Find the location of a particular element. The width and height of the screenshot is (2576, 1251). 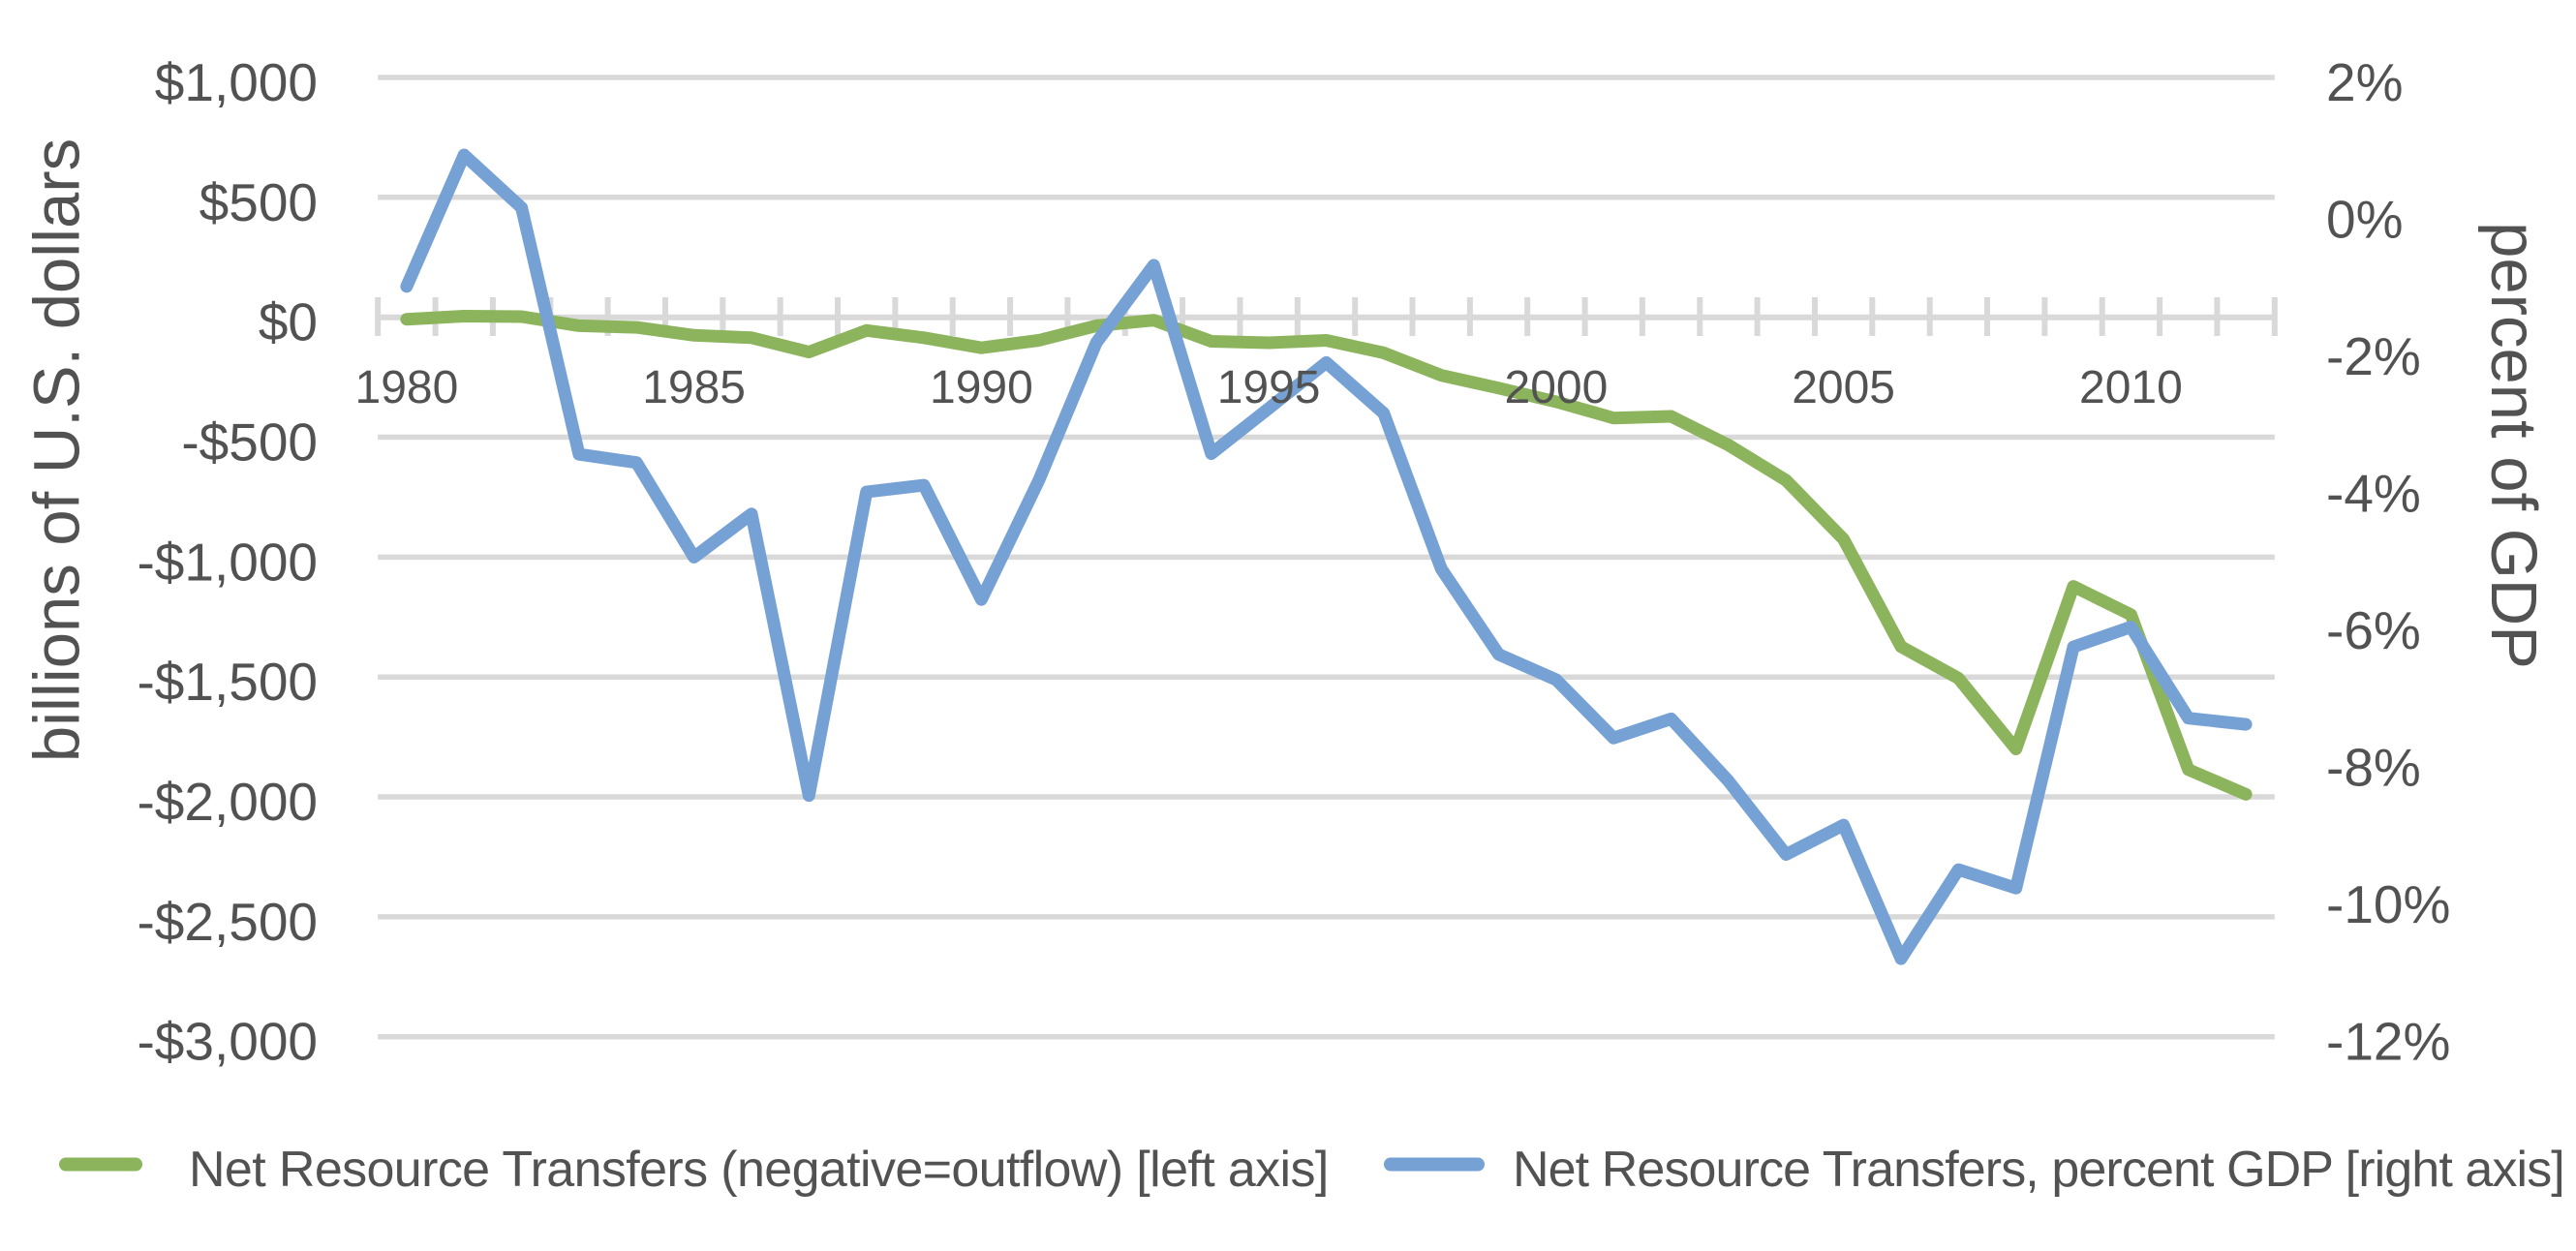

svg-text: $500 is located at coordinates (258, 202).